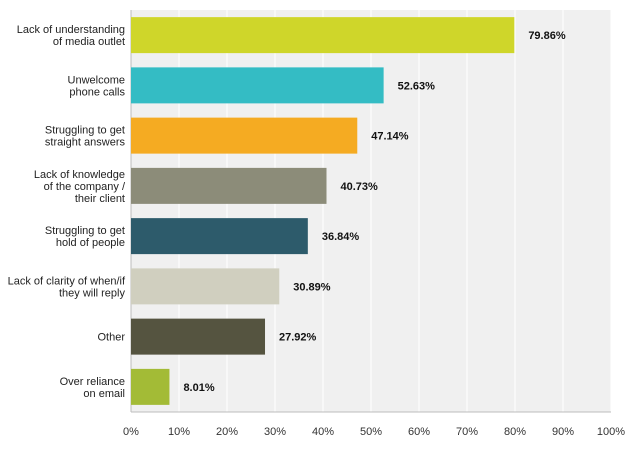 Image resolution: width=629 pixels, height=452 pixels. What do you see at coordinates (417, 86) in the screenshot?
I see `value-label: 52.63%` at bounding box center [417, 86].